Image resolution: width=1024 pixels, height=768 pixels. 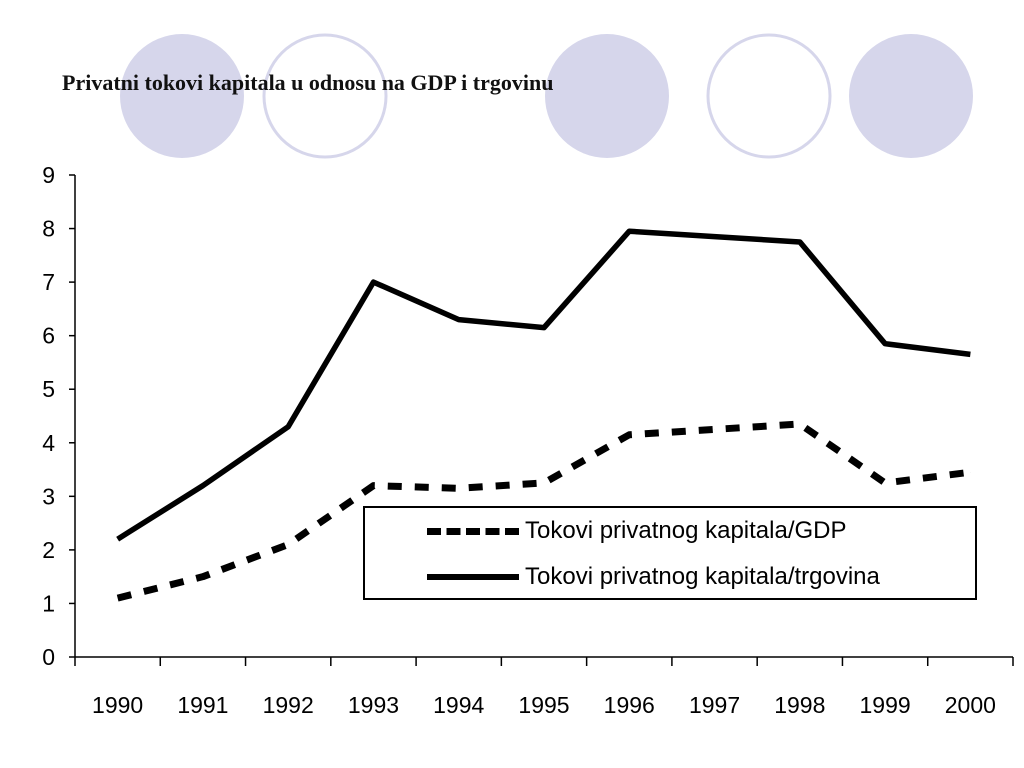 What do you see at coordinates (48, 229) in the screenshot?
I see `y-tick-label: 8` at bounding box center [48, 229].